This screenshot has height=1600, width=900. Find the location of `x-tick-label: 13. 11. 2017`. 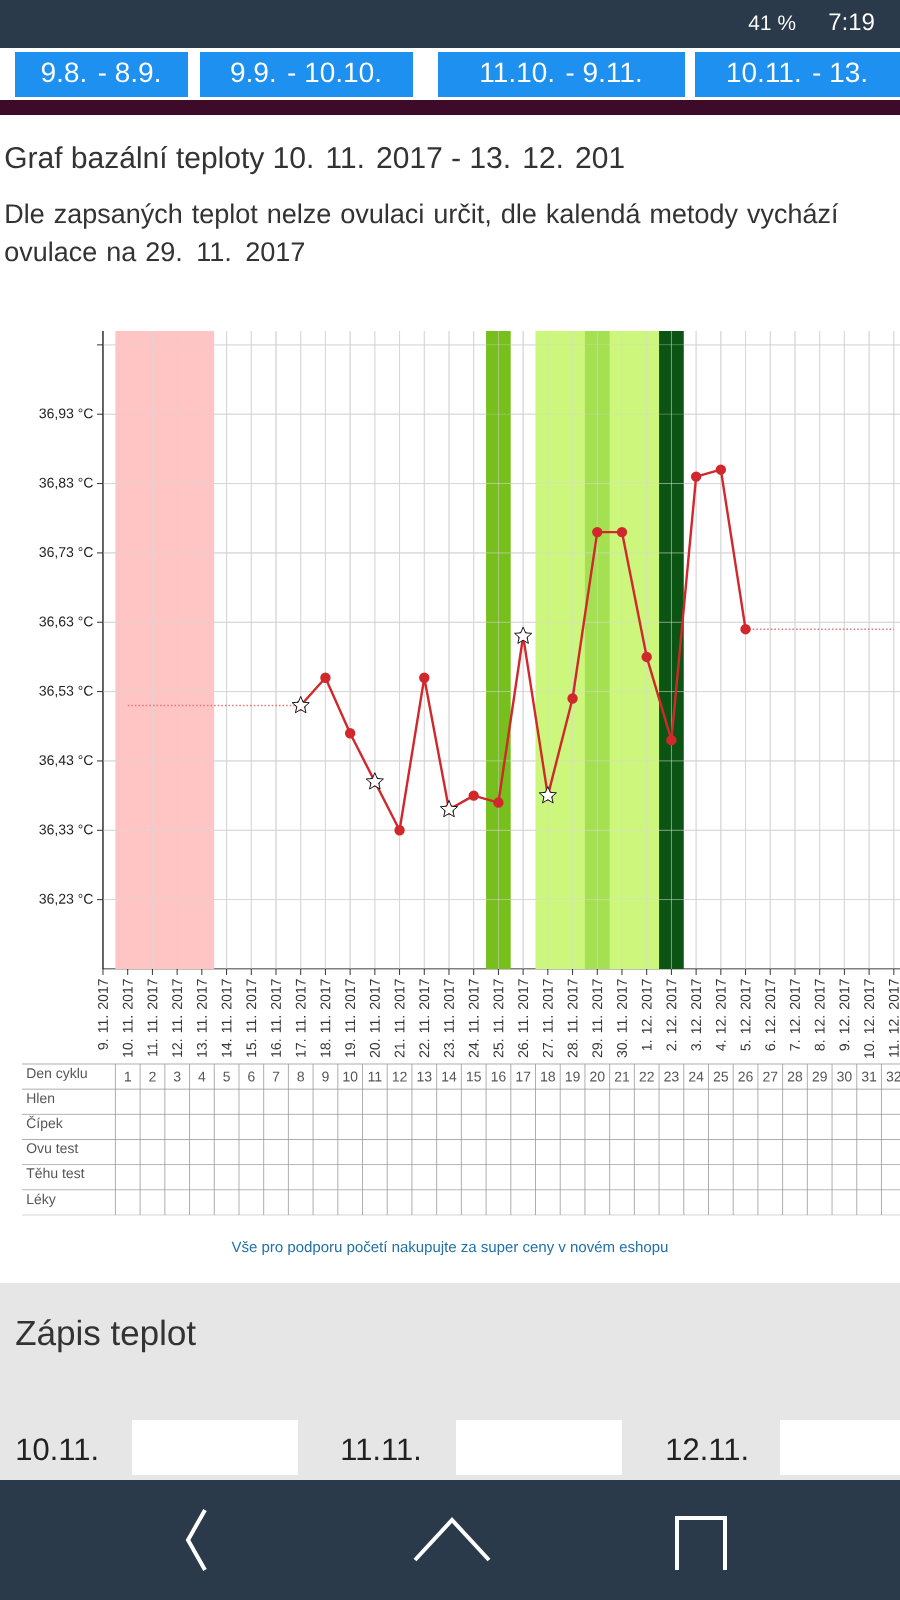

x-tick-label: 13. 11. 2017 is located at coordinates (201, 1018).